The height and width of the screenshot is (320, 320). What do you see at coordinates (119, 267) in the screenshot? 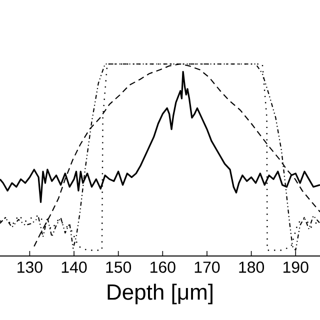
I see `x-tick-label: 150` at bounding box center [119, 267].